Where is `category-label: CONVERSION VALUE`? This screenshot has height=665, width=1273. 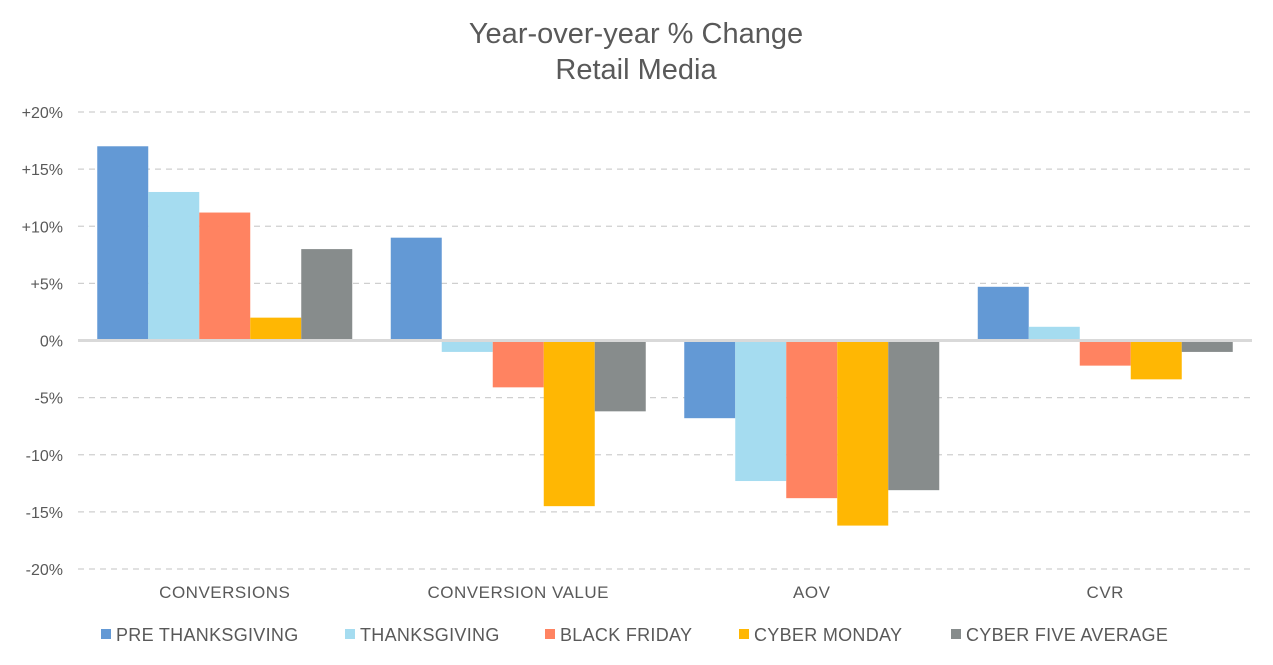
category-label: CONVERSION VALUE is located at coordinates (518, 592).